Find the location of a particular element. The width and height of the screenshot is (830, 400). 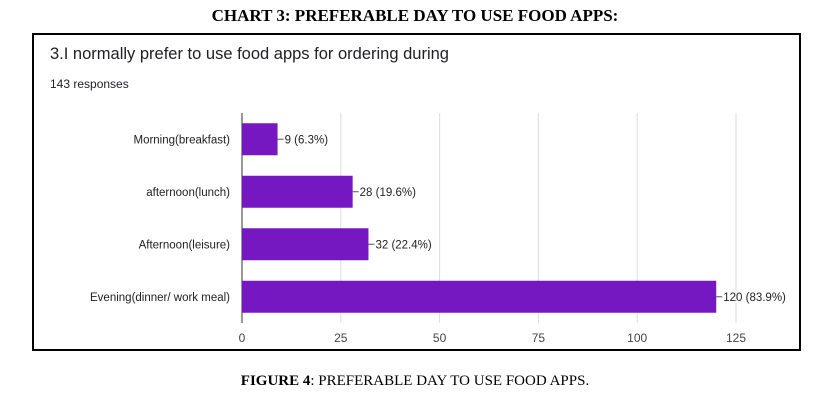

x-tick-label: 125 is located at coordinates (736, 338).